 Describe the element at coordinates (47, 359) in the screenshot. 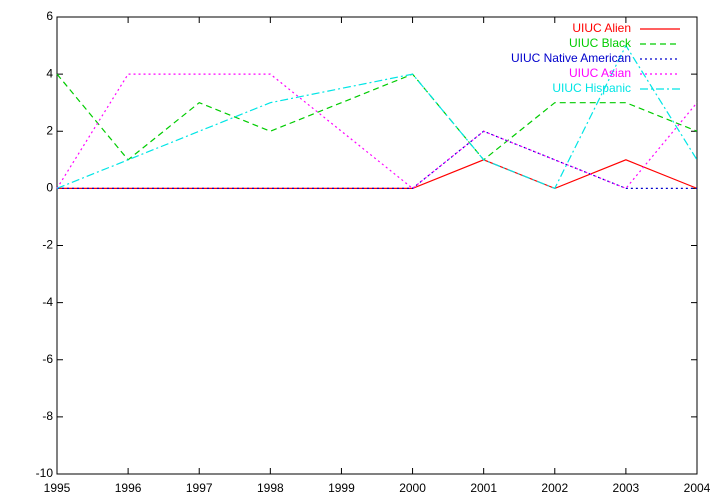

I see `y-tick-label: -6` at that location.